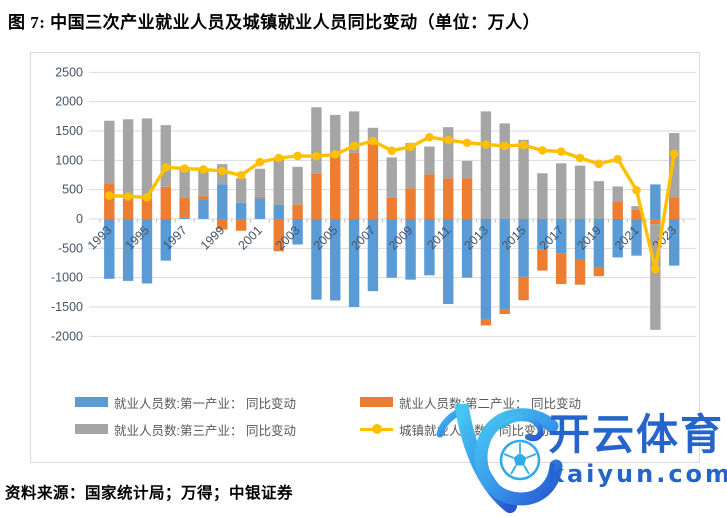 This screenshot has width=727, height=517. What do you see at coordinates (376, 402) in the screenshot?
I see `secondary-series-swatch` at bounding box center [376, 402].